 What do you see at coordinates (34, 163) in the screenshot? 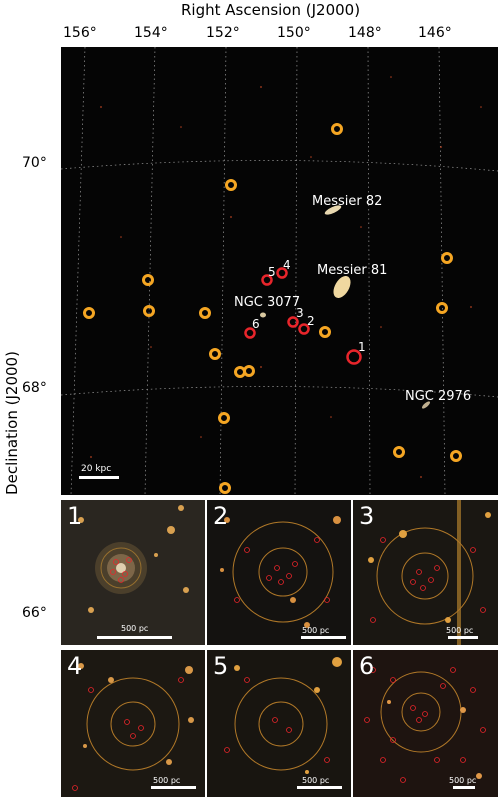
I see `dec-tick-70: 70°` at bounding box center [34, 163].